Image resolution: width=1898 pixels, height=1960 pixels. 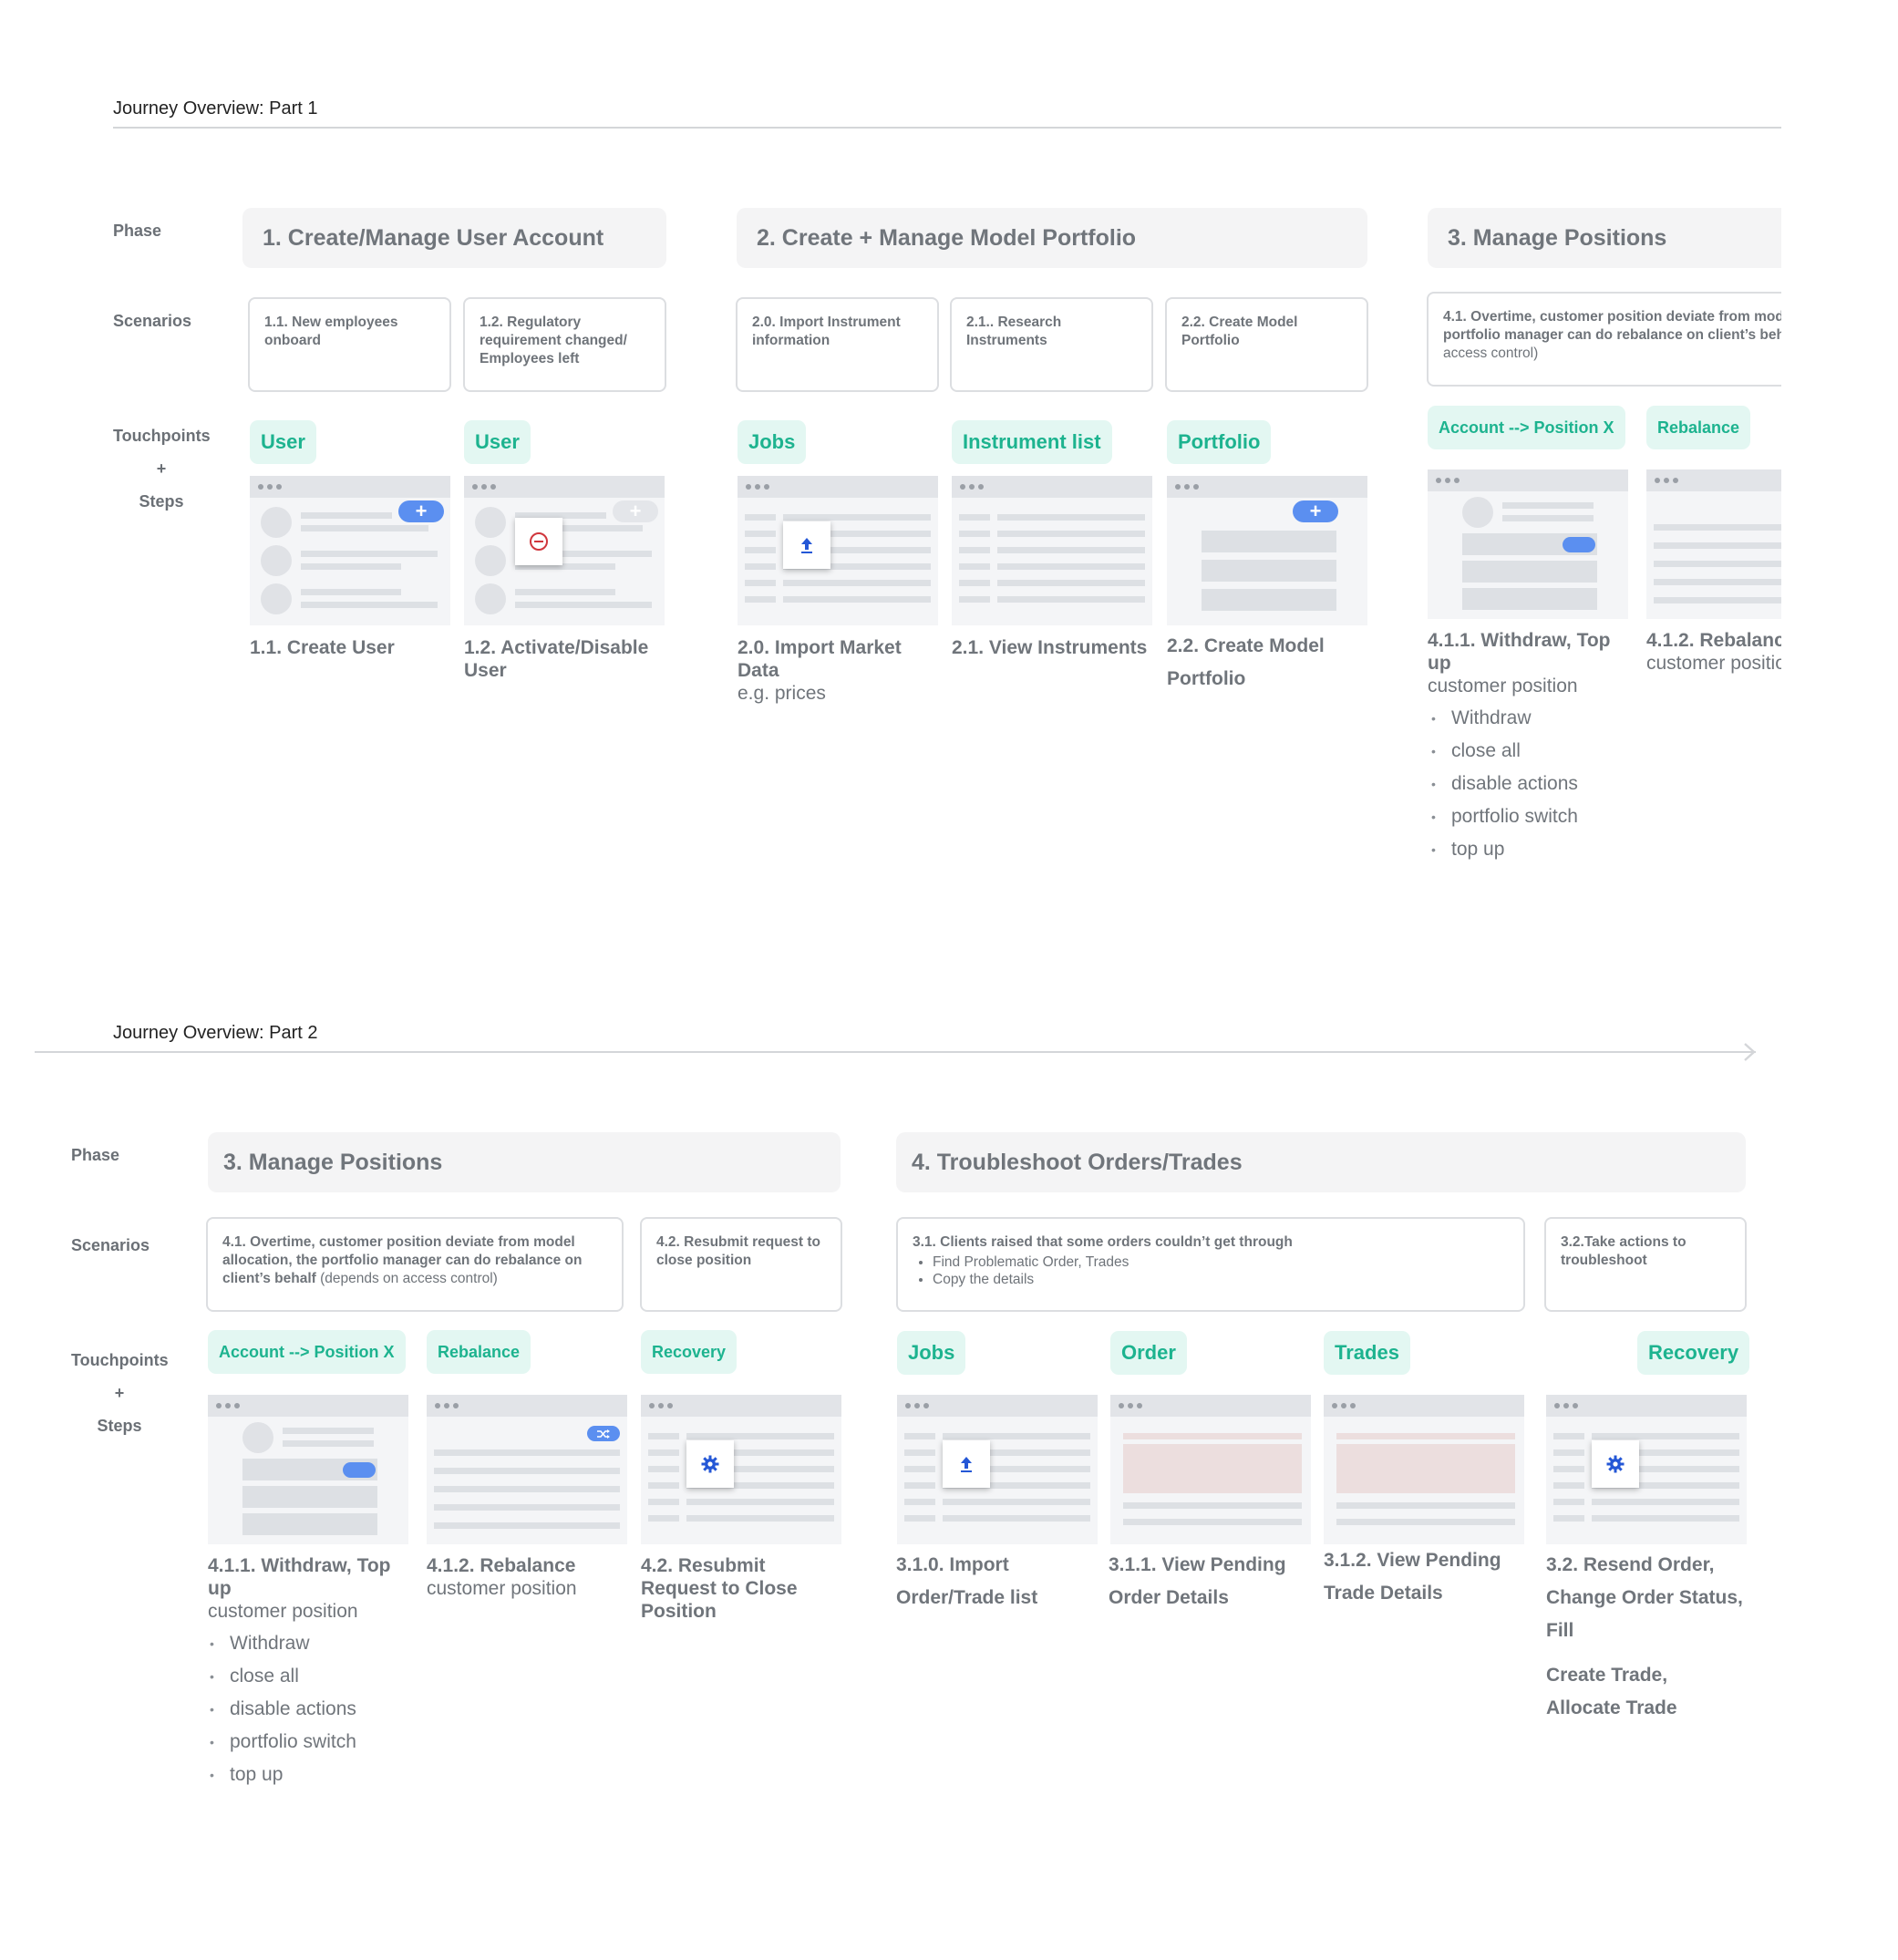 I want to click on shuffle-icon, so click(x=603, y=1433).